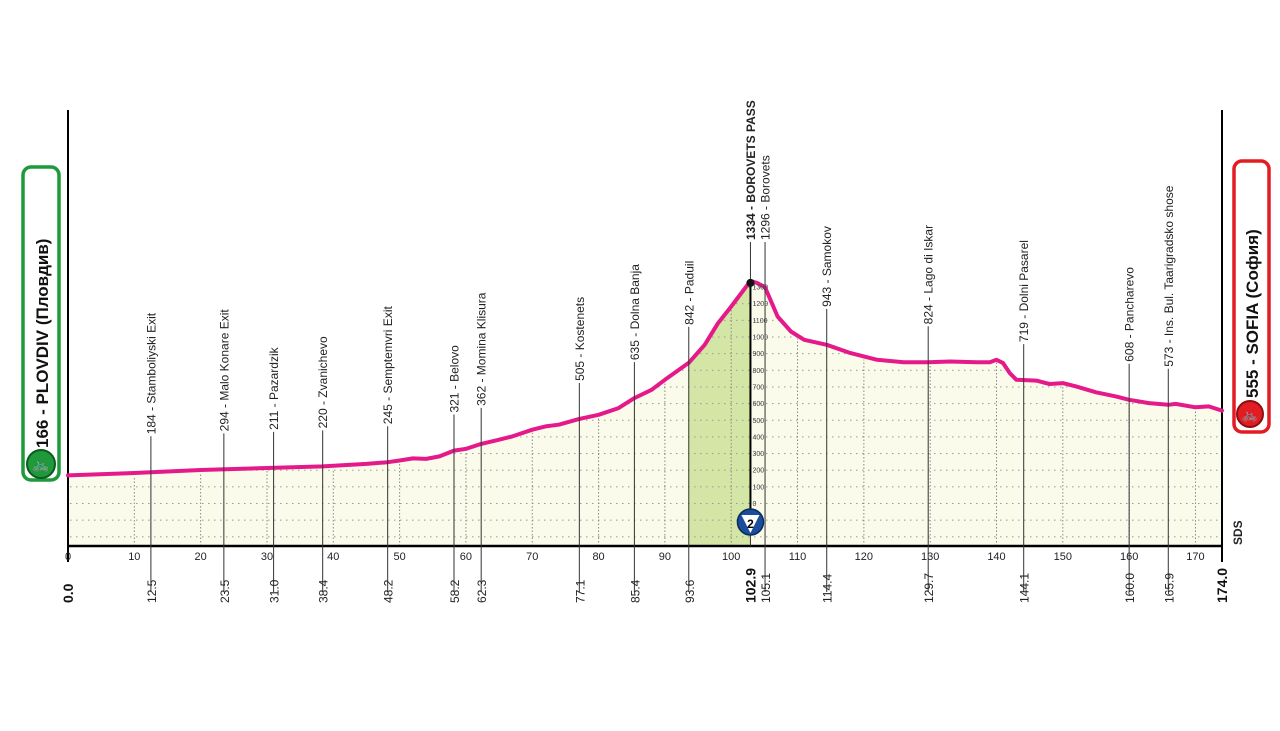 This screenshot has height=731, width=1280. What do you see at coordinates (267, 557) in the screenshot?
I see `x-tick-label: 30` at bounding box center [267, 557].